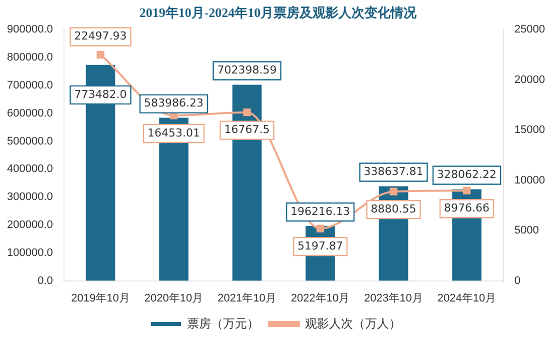 This screenshot has height=343, width=556. What do you see at coordinates (393, 298) in the screenshot?
I see `x-tick-label: 2023年10月` at bounding box center [393, 298].